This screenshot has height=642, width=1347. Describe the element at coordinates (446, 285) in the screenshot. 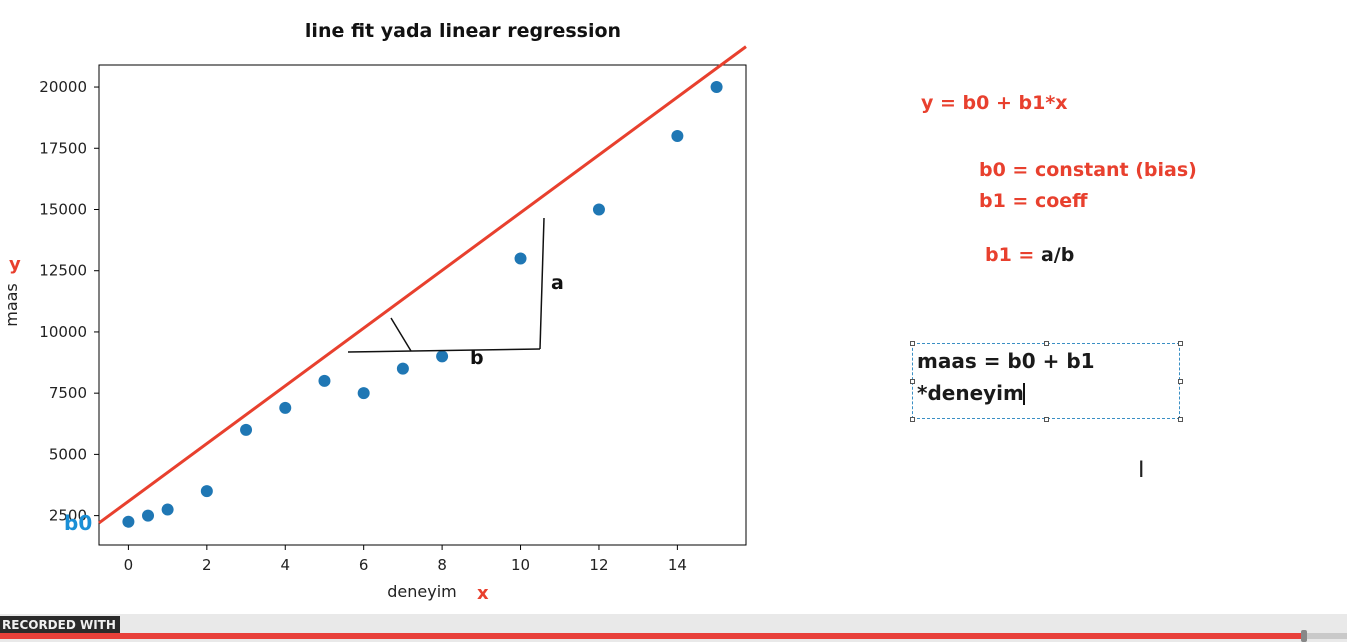

I see `slope-triangle` at that location.